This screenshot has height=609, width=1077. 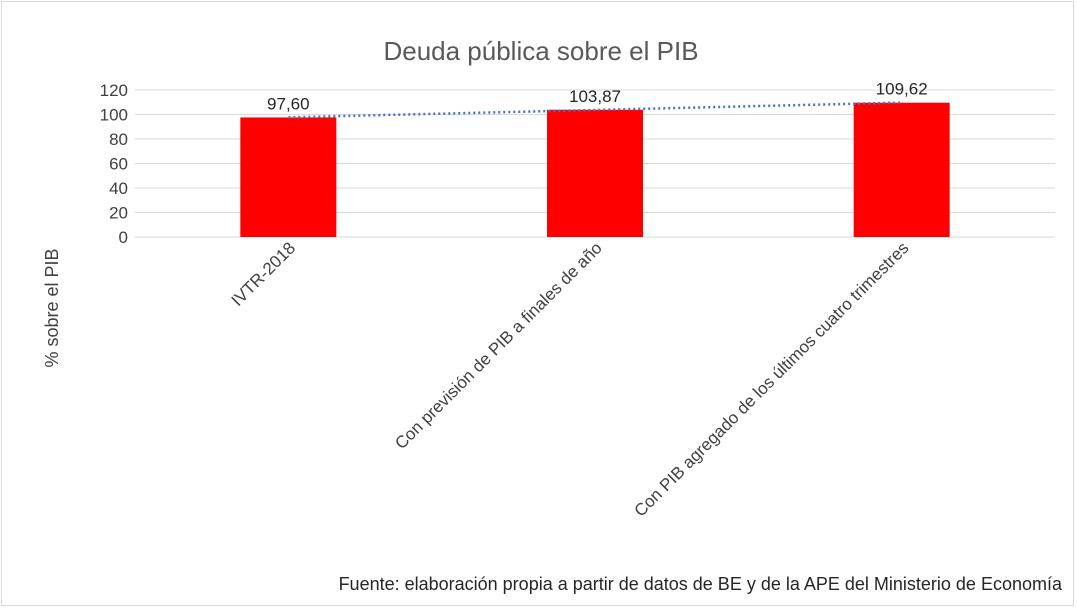 I want to click on data-labels: 97,60 103,87 109,62, so click(x=597, y=97).